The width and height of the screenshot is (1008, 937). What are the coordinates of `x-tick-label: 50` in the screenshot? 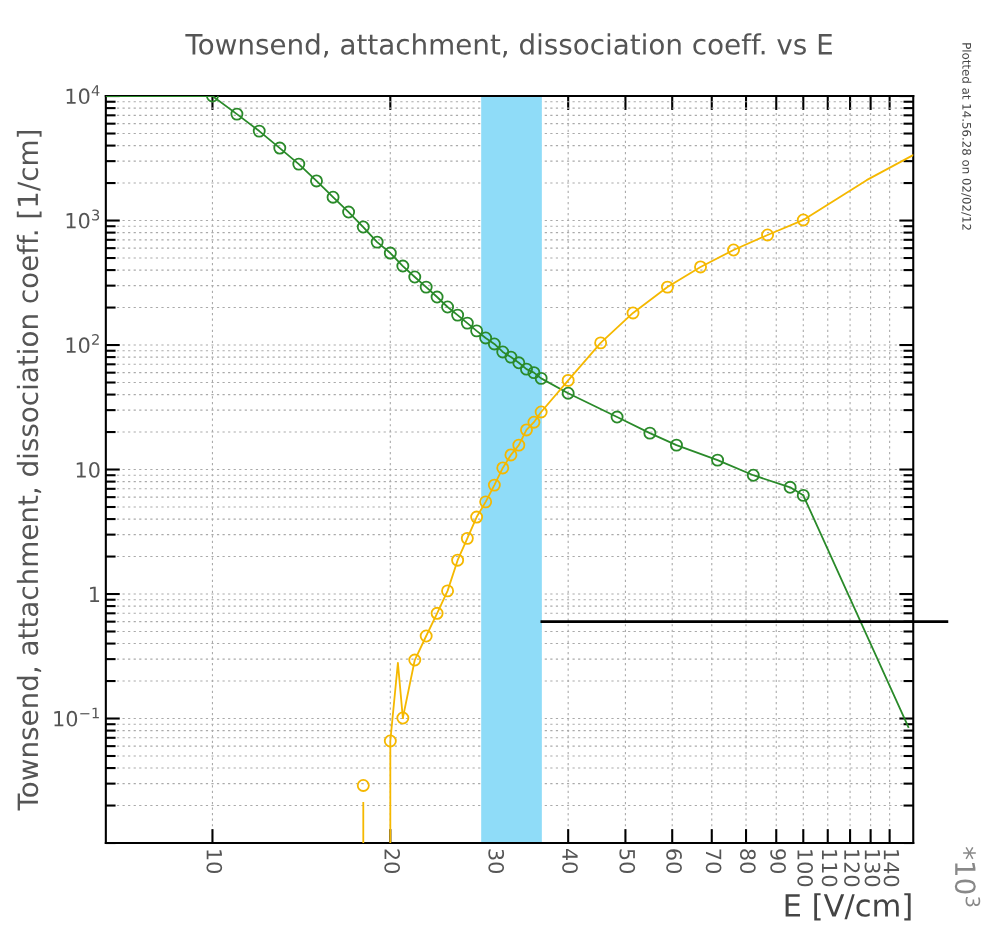 It's located at (627, 861).